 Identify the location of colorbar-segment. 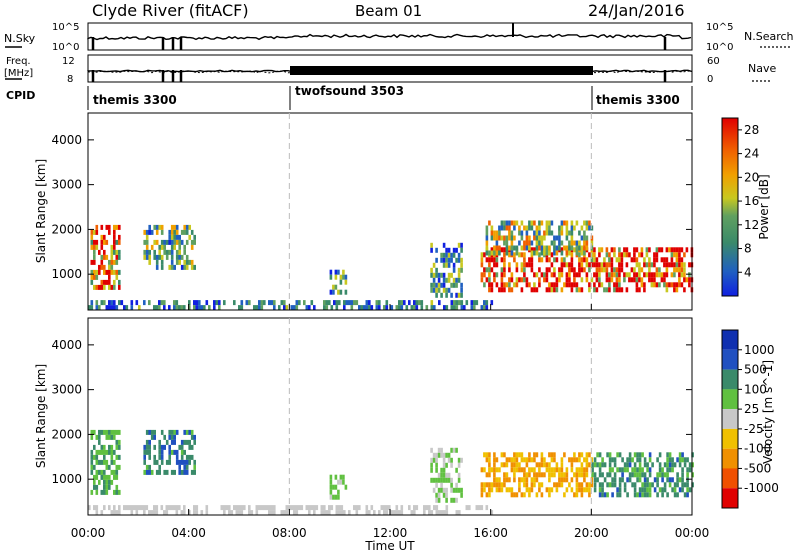
(730, 399).